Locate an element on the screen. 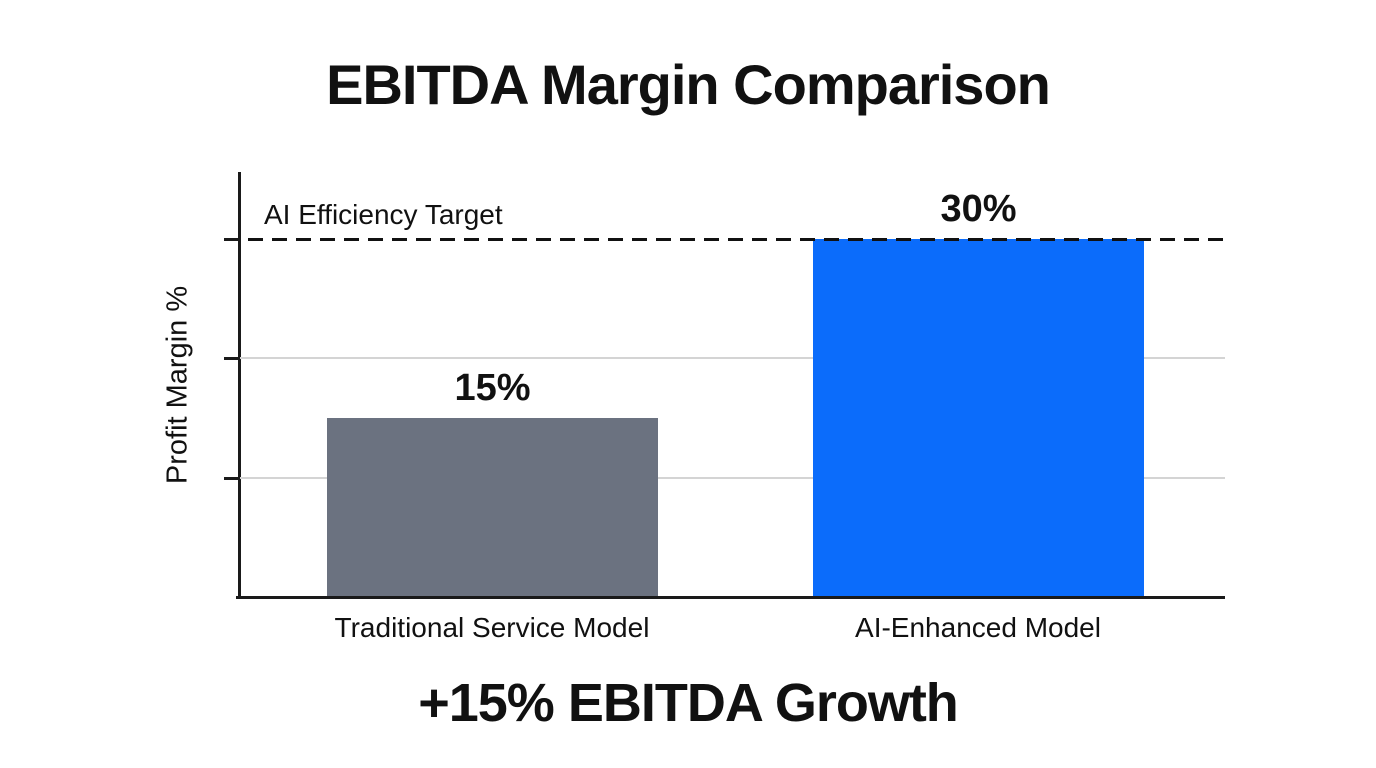 This screenshot has width=1376, height=768. category-label-ai-enhanced: AI-Enhanced Model is located at coordinates (978, 627).